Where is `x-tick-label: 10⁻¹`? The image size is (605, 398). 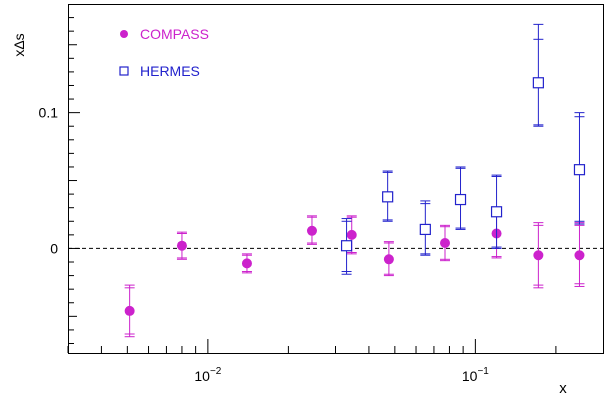
x-tick-label: 10⁻¹ is located at coordinates (475, 375).